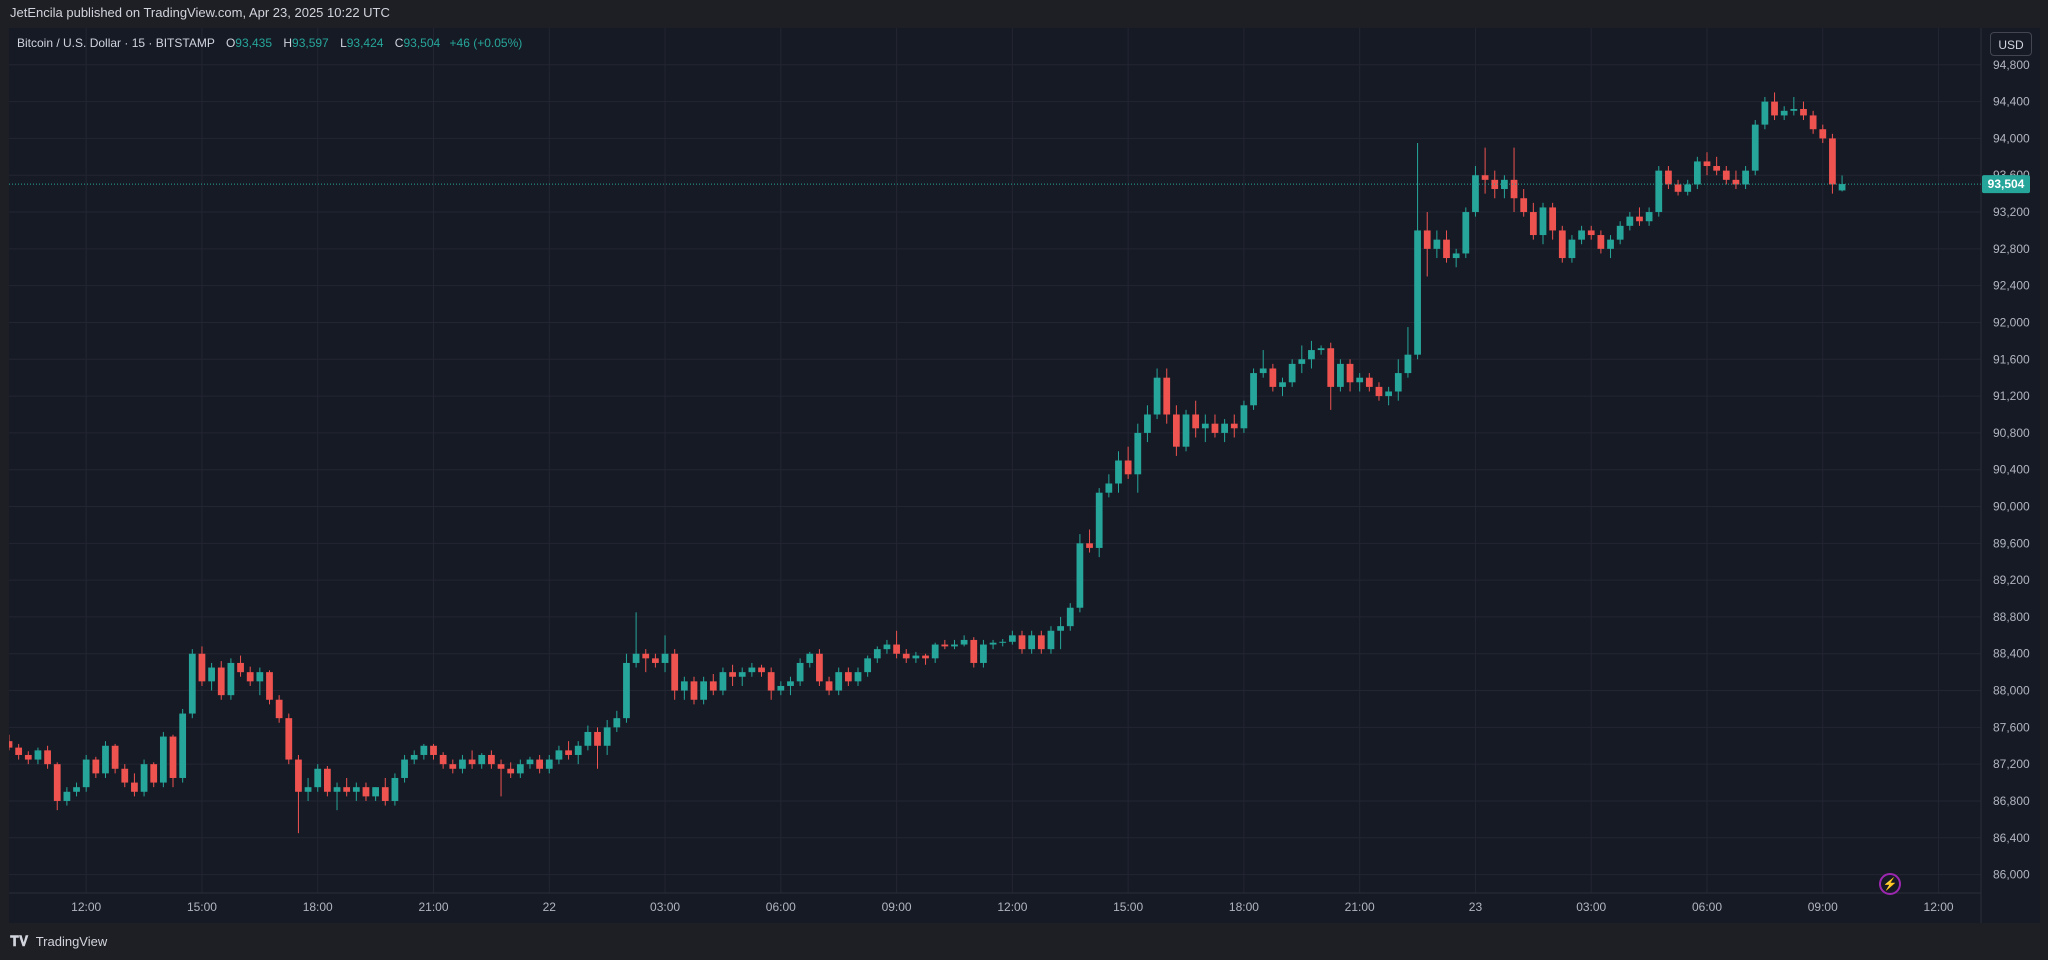 Image resolution: width=2048 pixels, height=960 pixels. What do you see at coordinates (2011, 138) in the screenshot?
I see `price-tick-label: 94,000` at bounding box center [2011, 138].